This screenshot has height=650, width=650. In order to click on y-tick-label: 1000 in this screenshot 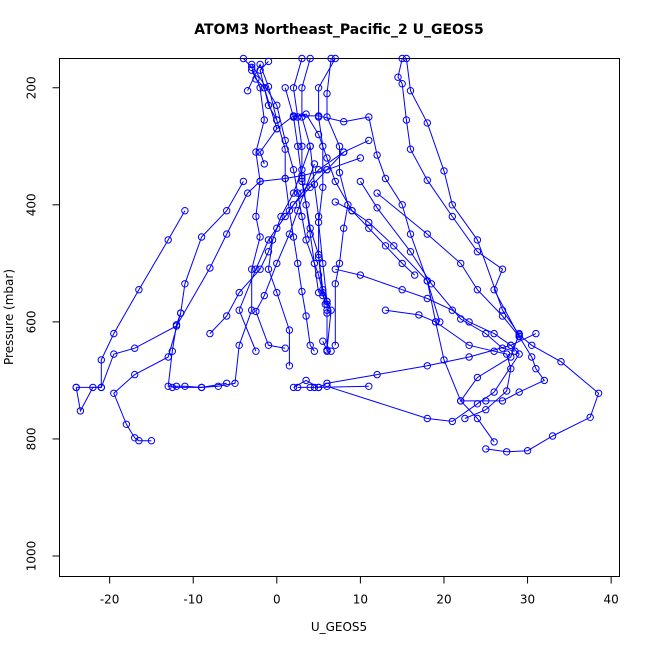, I will do `click(32, 556)`.